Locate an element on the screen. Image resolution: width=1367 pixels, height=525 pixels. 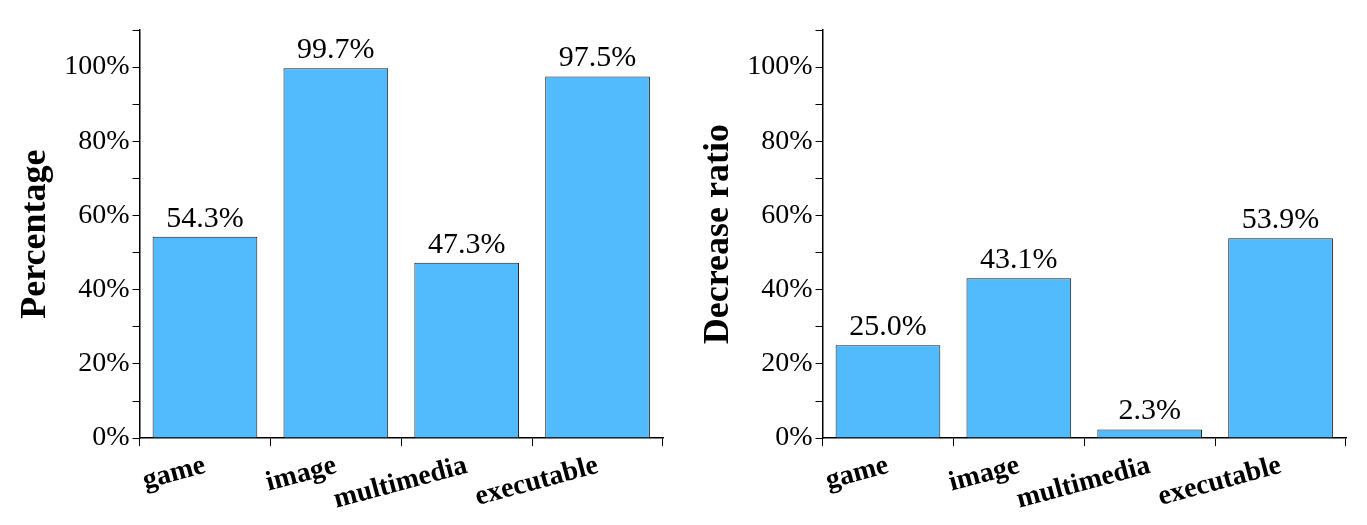
data-label: 2.3% is located at coordinates (1149, 409).